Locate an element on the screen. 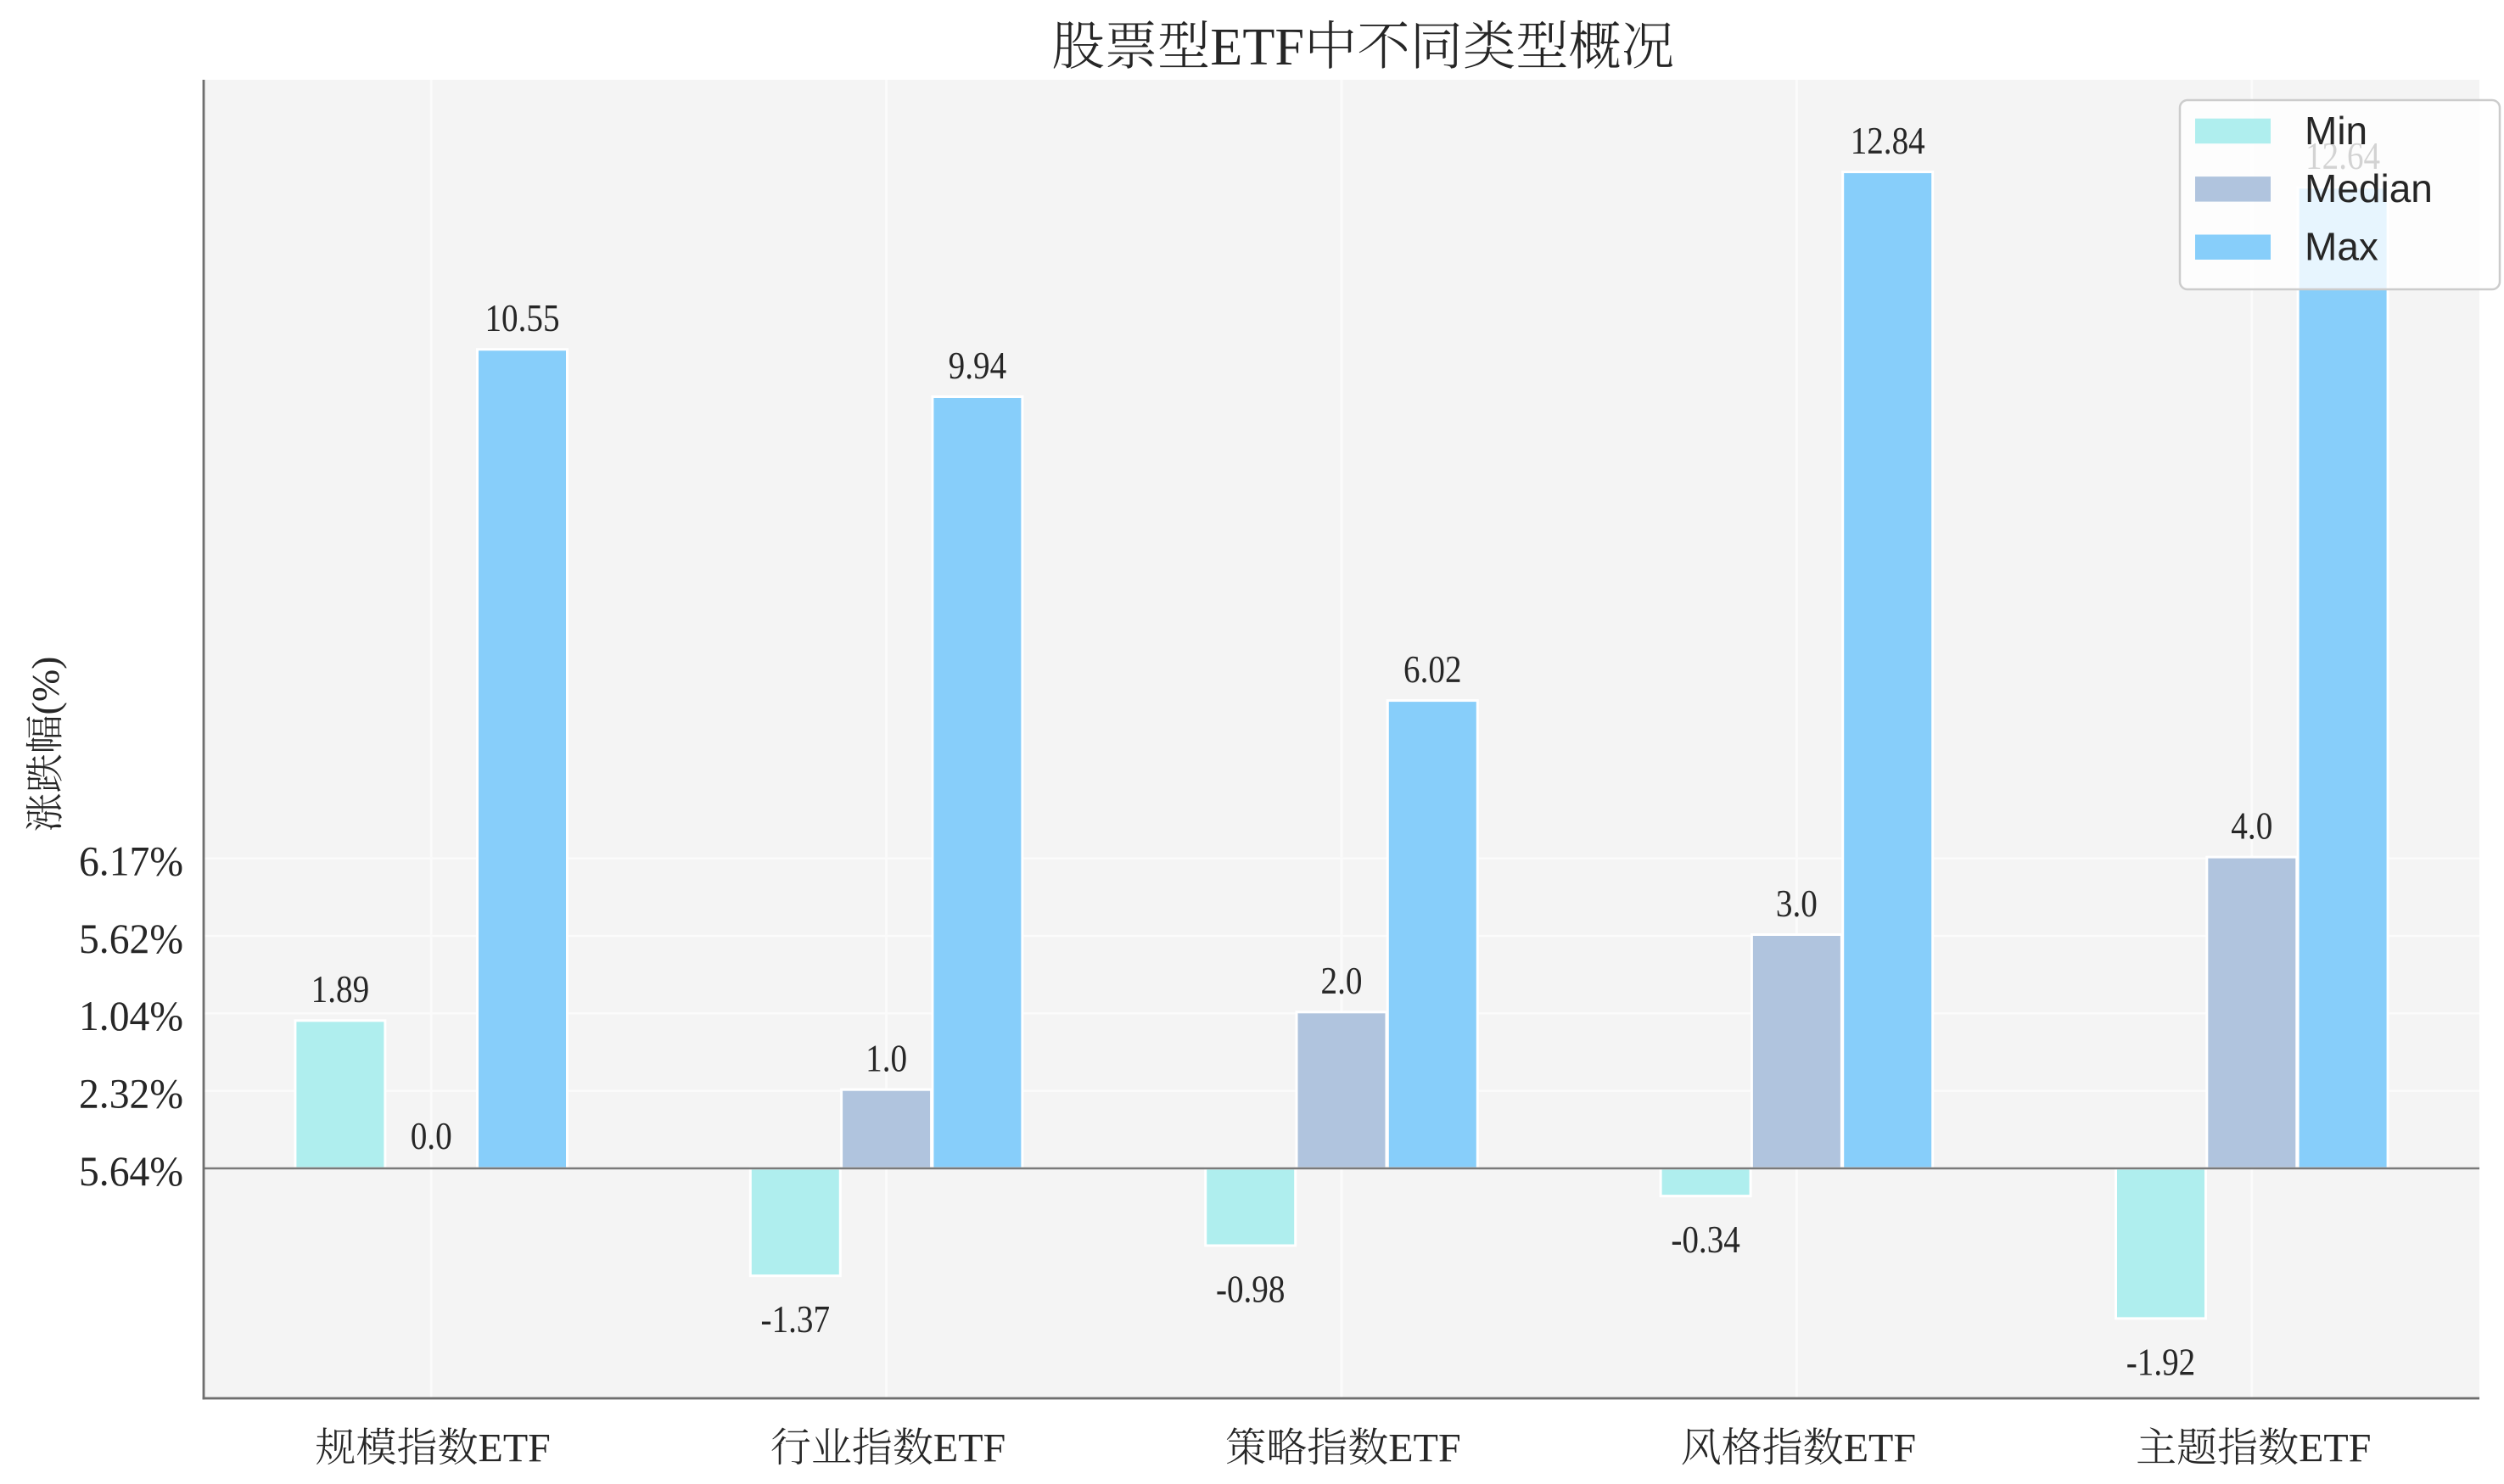 Image resolution: width=2504 pixels, height=1484 pixels. svg-text: 3.0 is located at coordinates (1797, 904).